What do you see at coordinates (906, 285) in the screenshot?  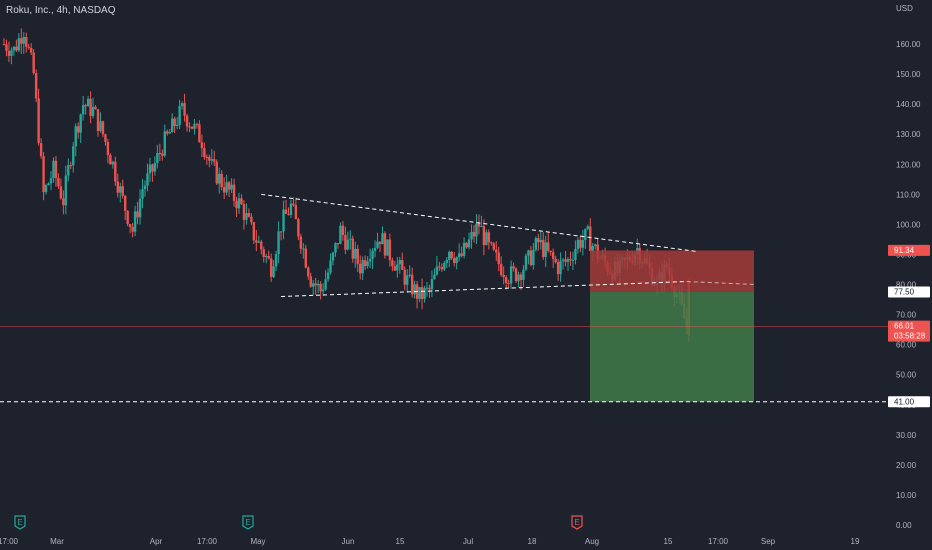 I see `price-tick-label: 80.00` at bounding box center [906, 285].